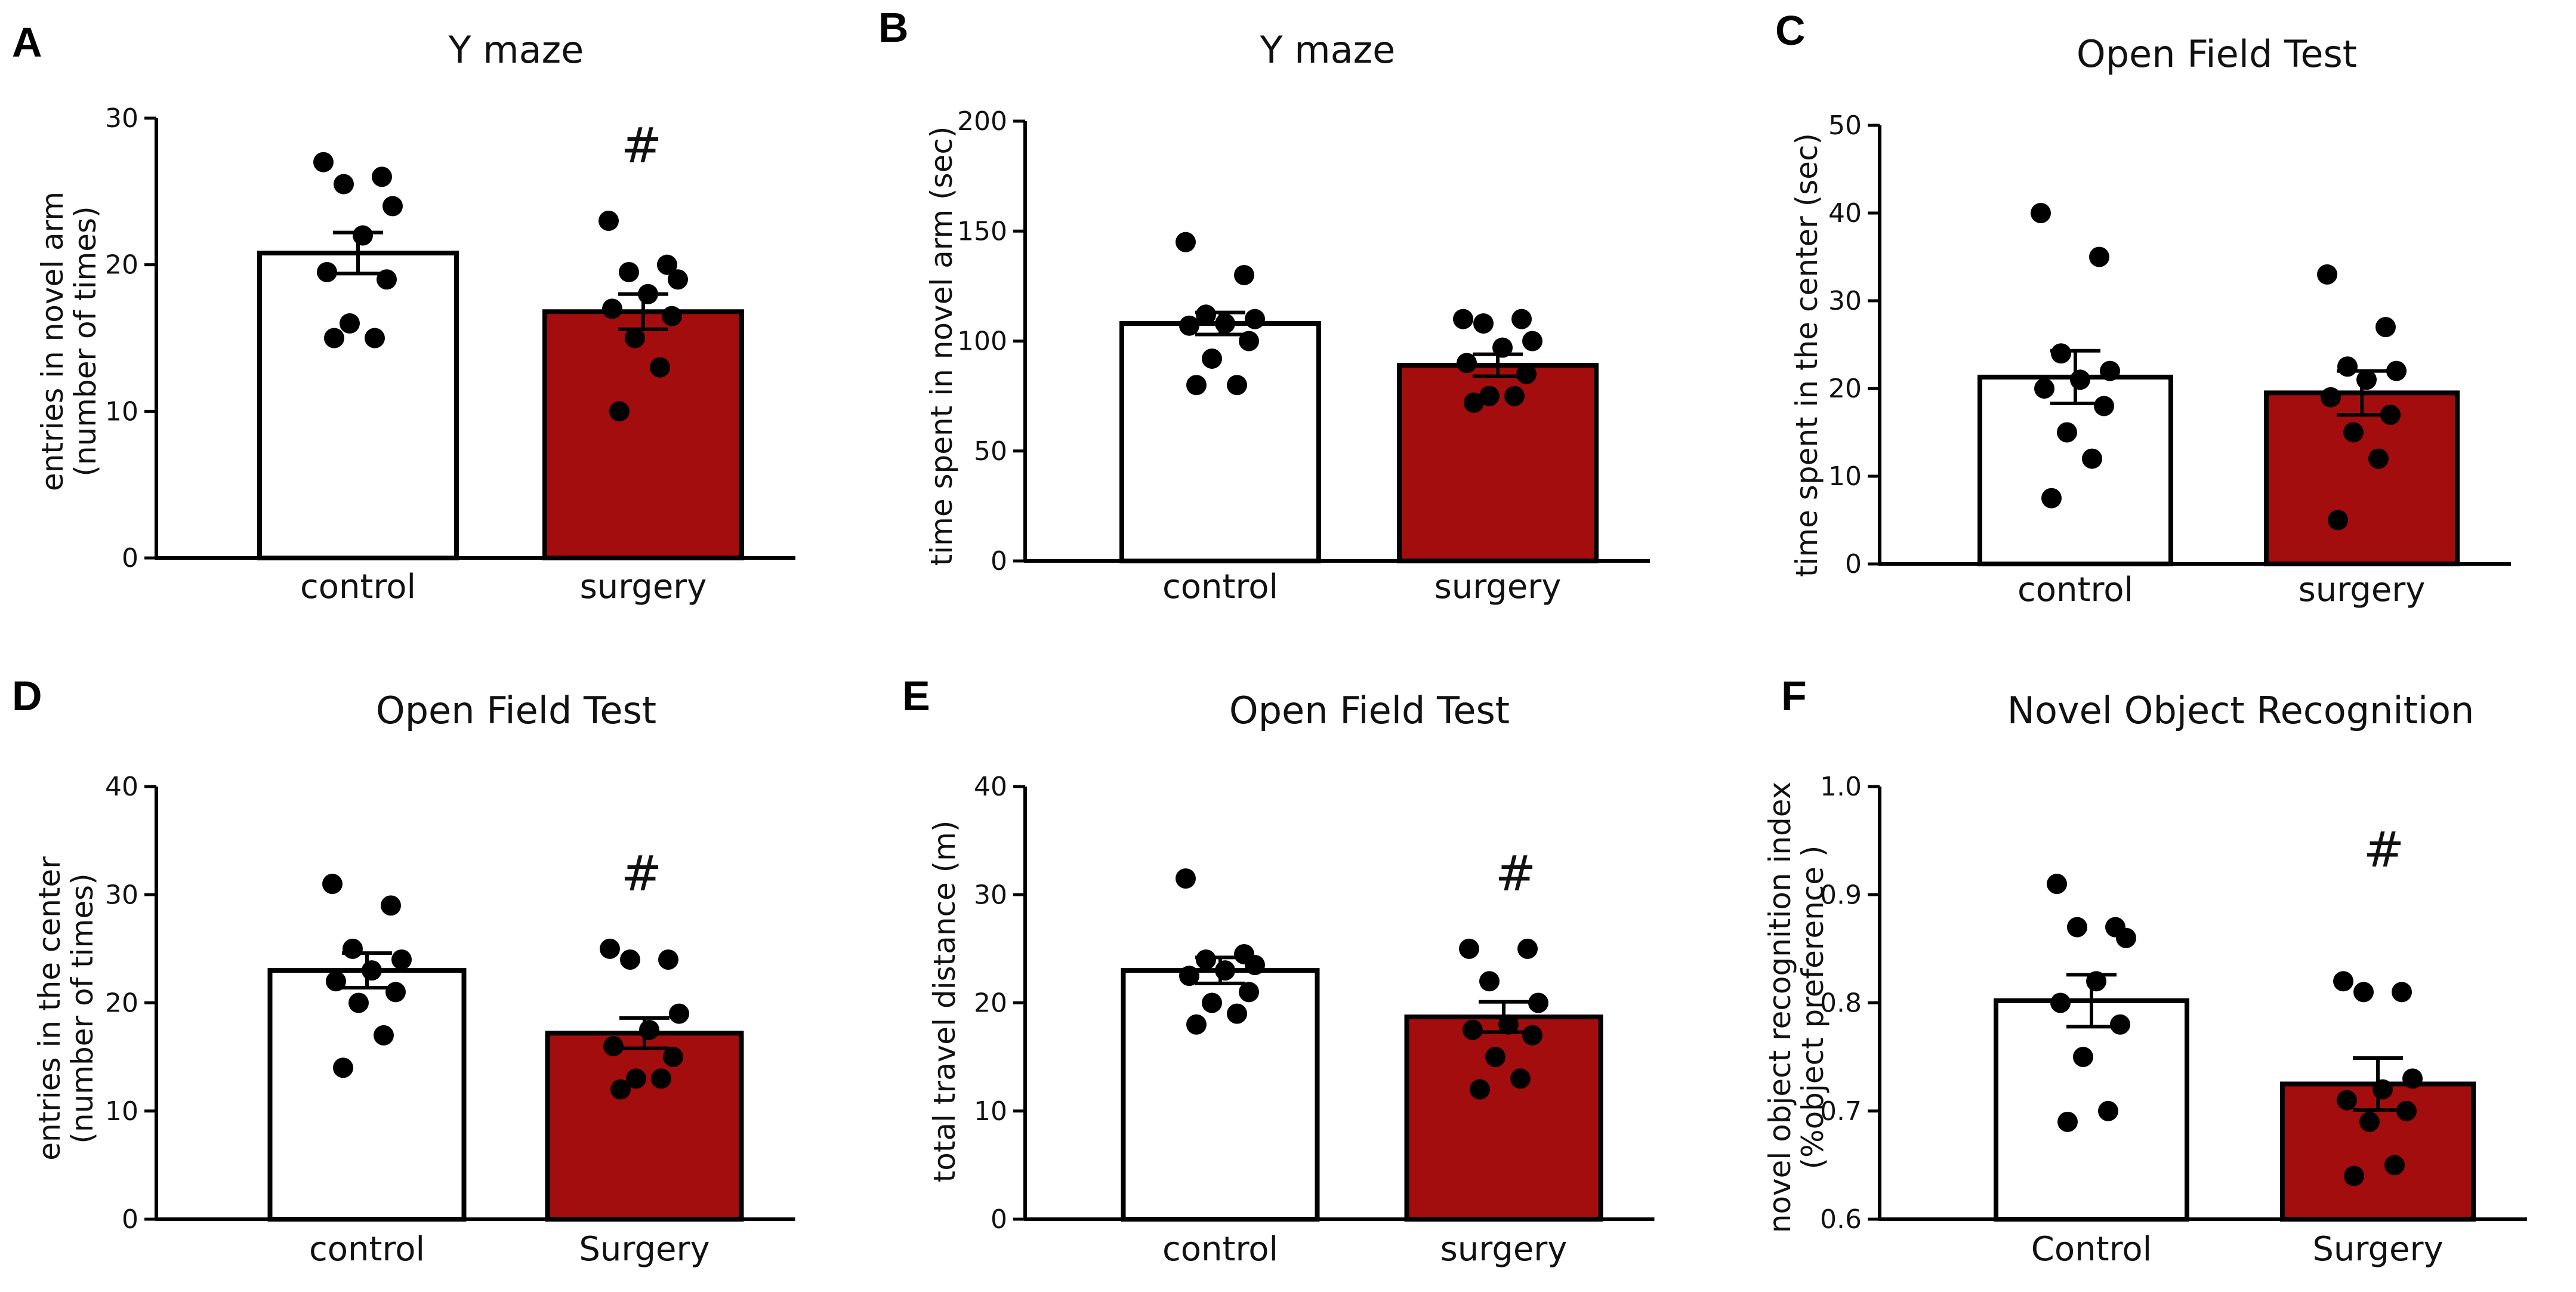  What do you see at coordinates (982, 122) in the screenshot?
I see `y-tick-label: 200` at bounding box center [982, 122].